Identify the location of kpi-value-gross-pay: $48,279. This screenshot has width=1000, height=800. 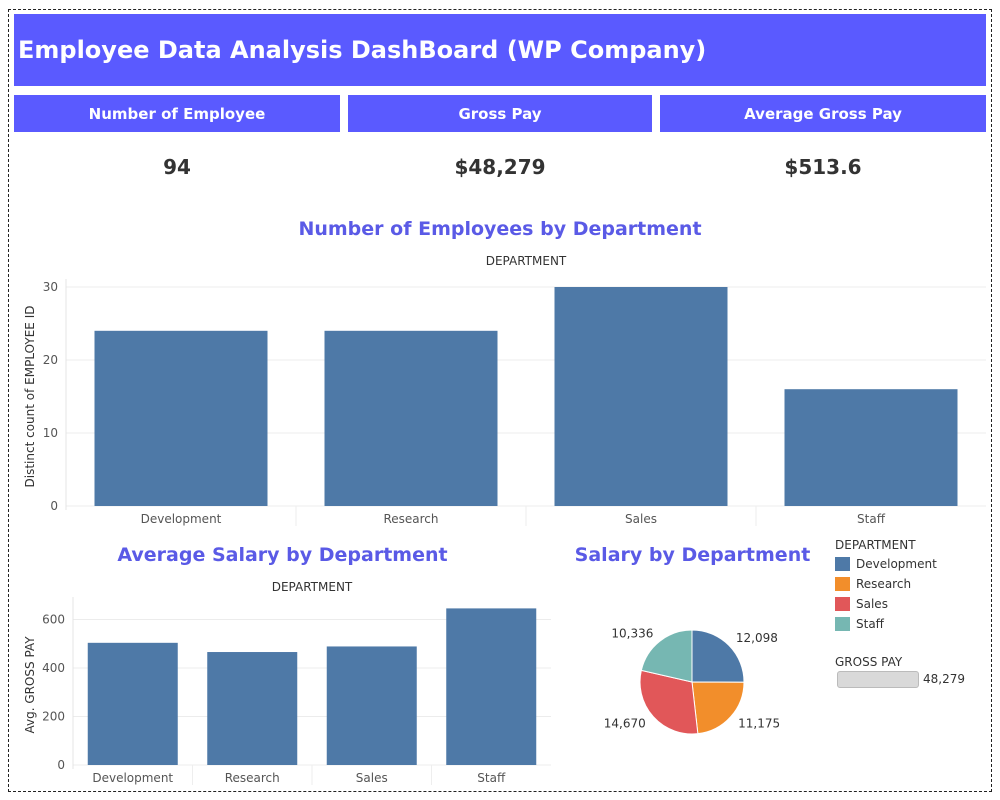
(500, 167).